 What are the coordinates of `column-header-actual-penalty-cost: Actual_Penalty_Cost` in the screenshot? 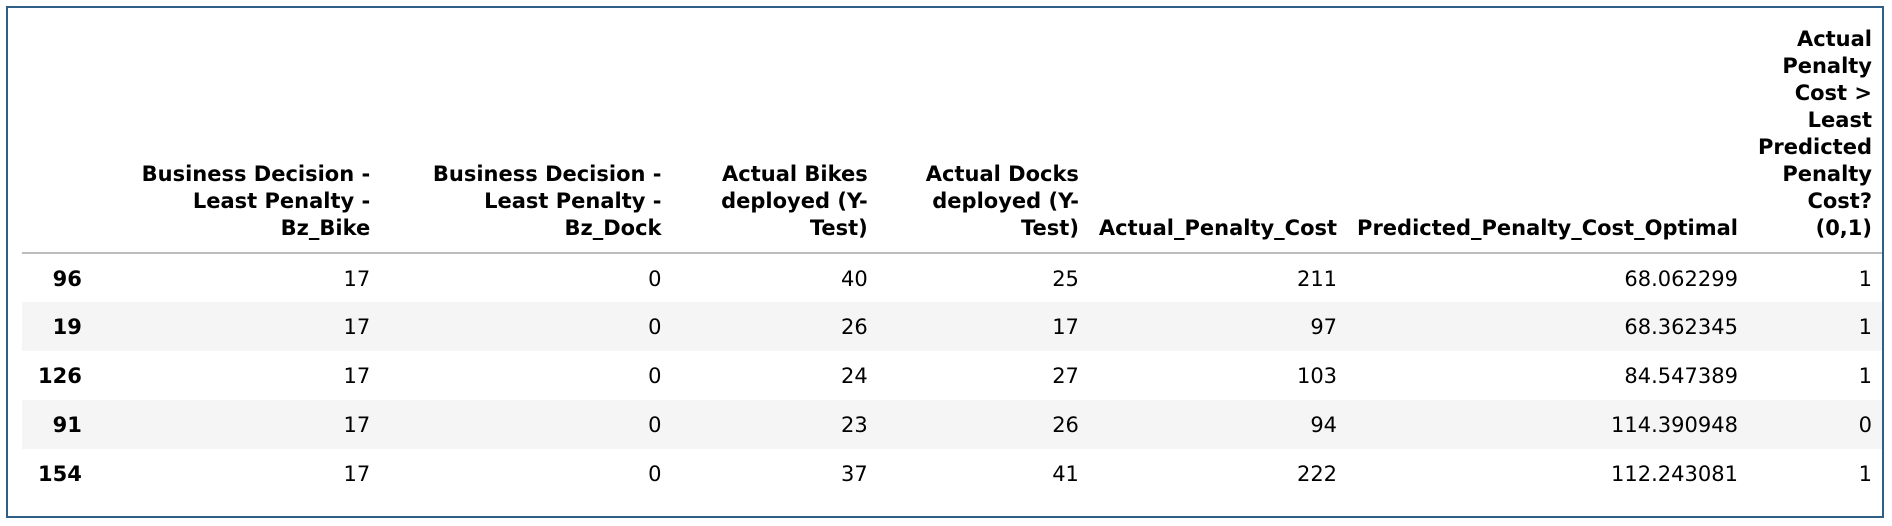 It's located at (1218, 136).